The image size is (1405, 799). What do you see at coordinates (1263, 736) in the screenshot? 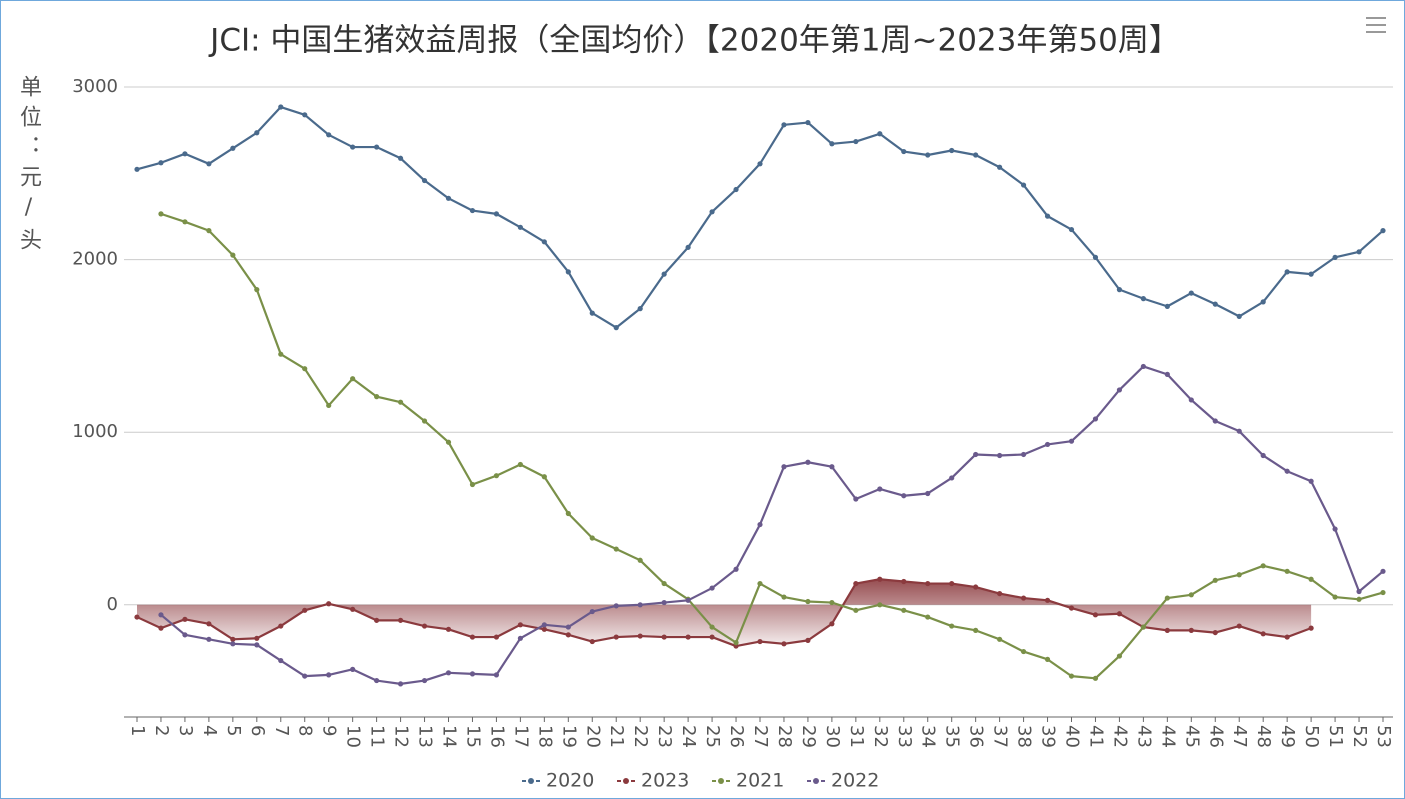
I see `x-tick-label: 48` at bounding box center [1263, 736].